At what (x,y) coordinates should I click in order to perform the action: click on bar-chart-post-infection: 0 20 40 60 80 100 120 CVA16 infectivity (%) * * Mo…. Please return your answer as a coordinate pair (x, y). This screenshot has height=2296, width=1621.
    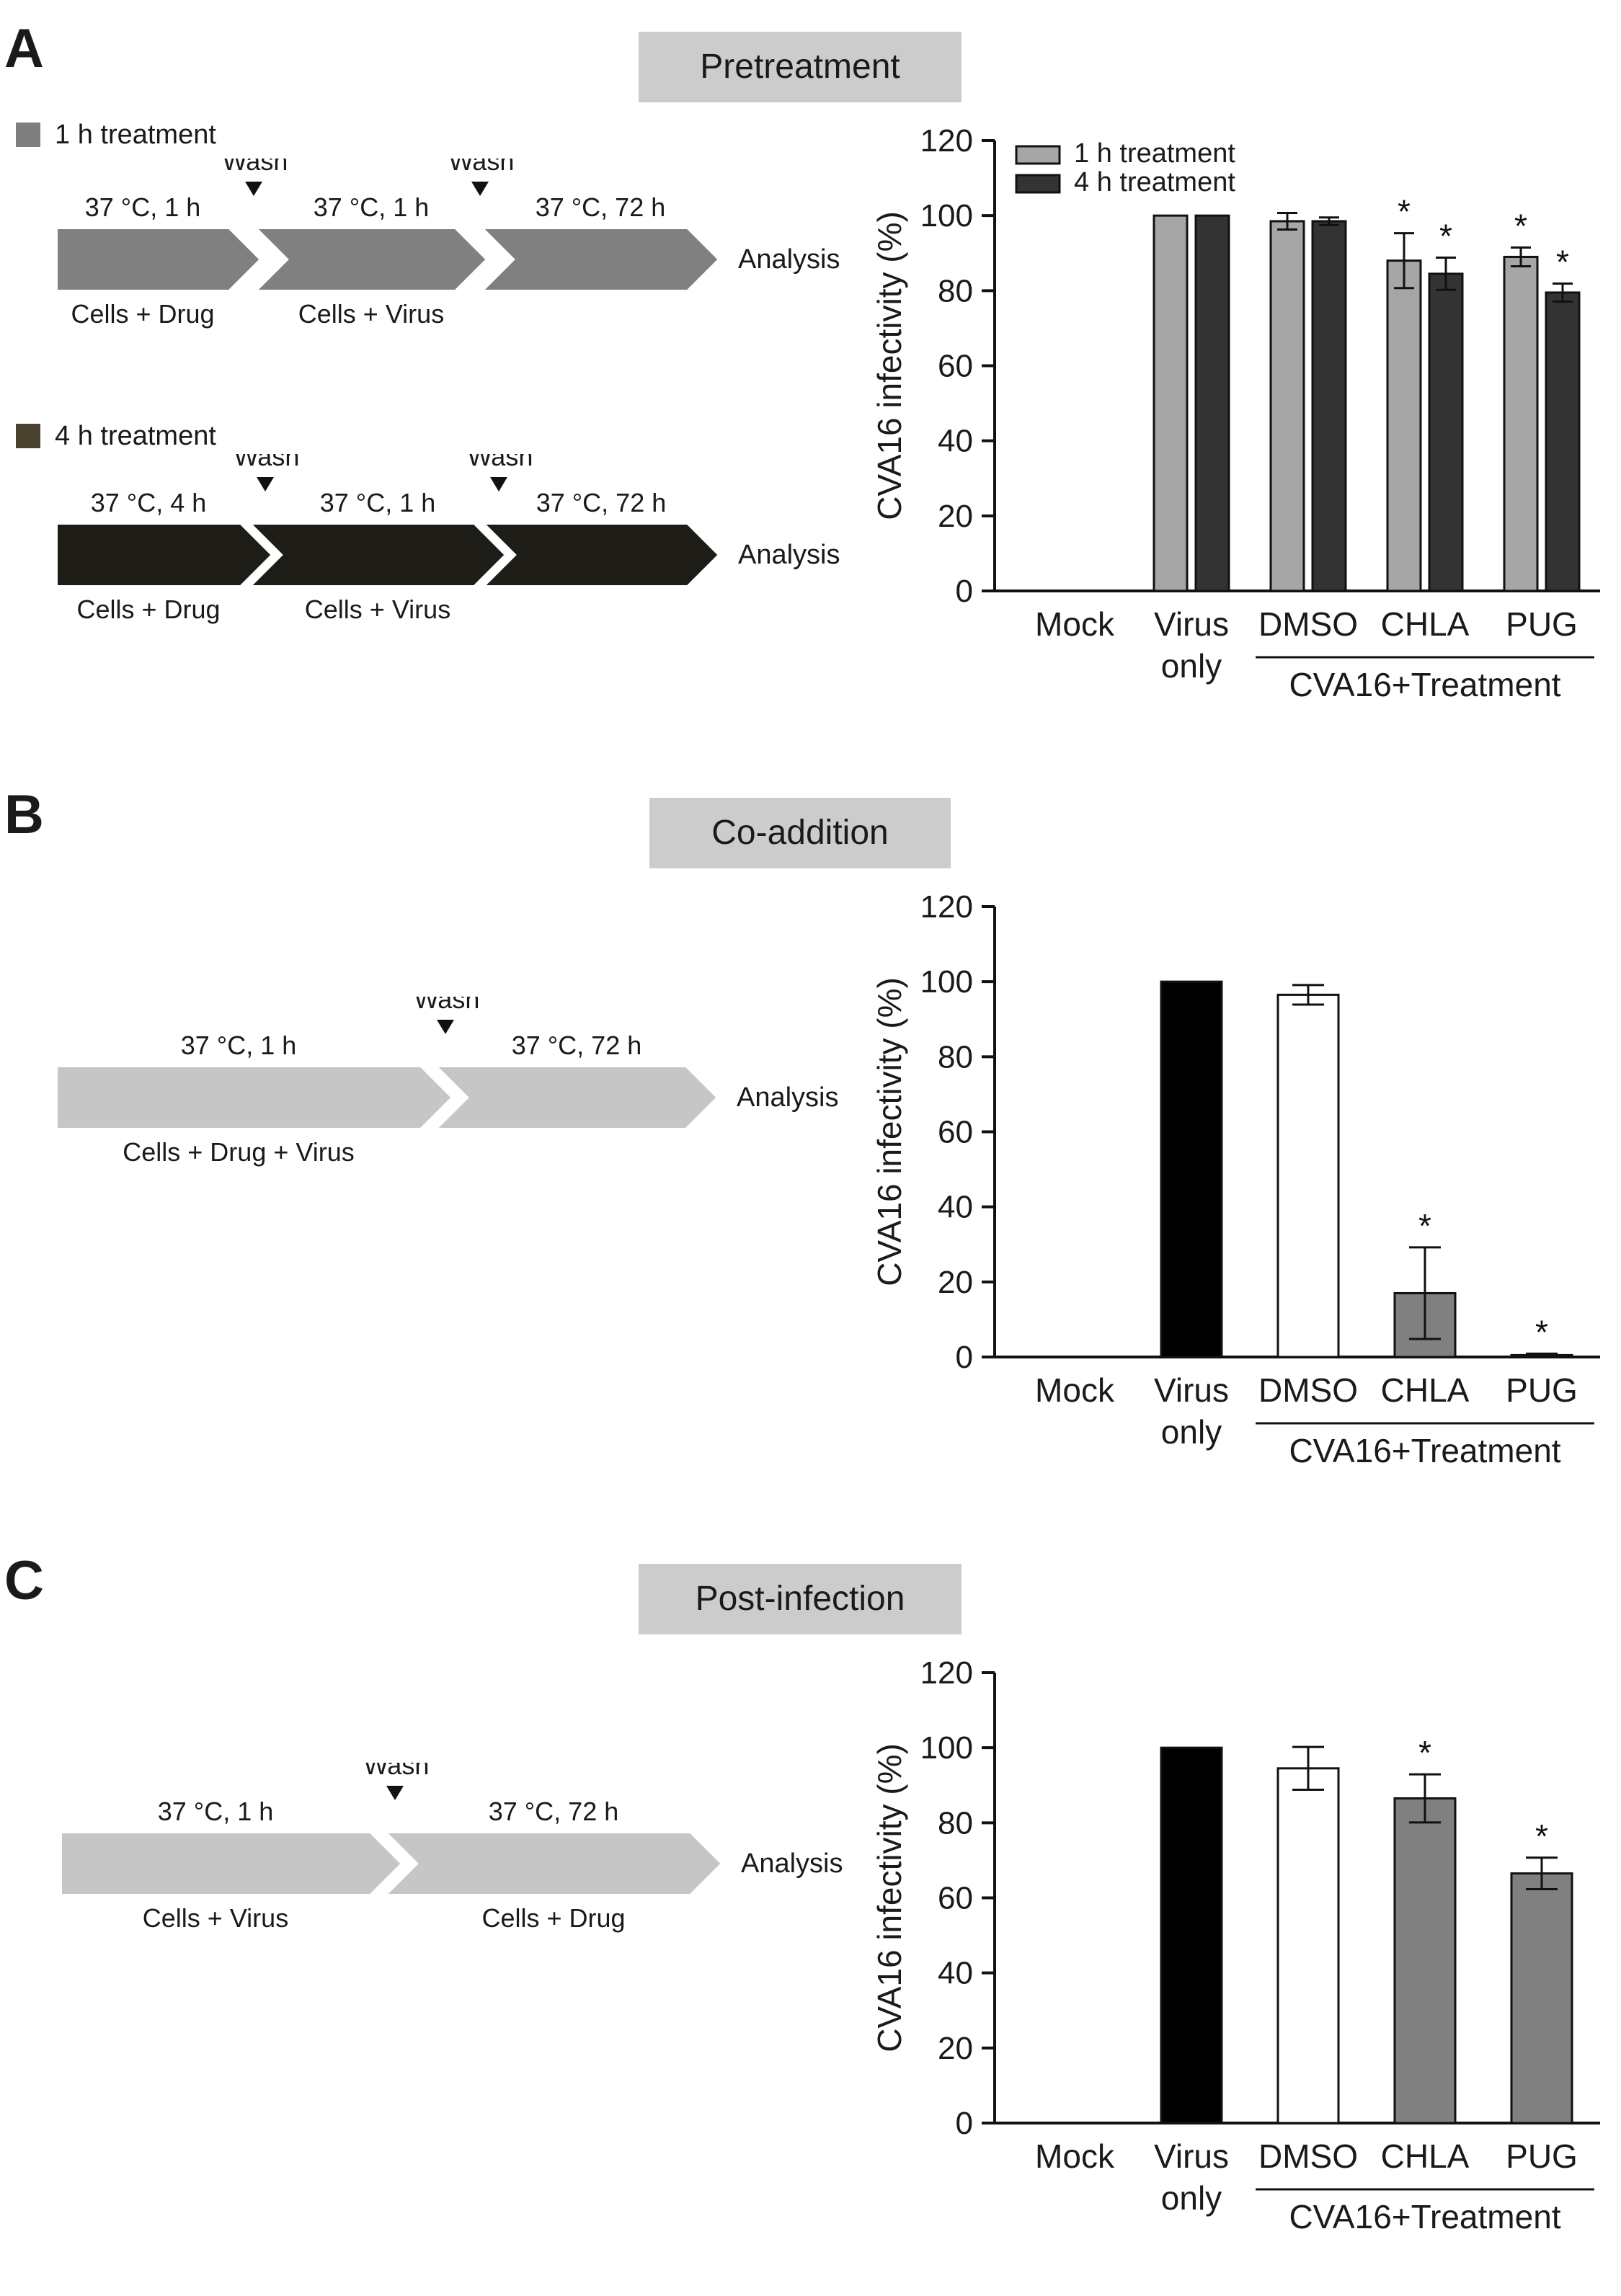
    Looking at the image, I should click on (1235, 1945).